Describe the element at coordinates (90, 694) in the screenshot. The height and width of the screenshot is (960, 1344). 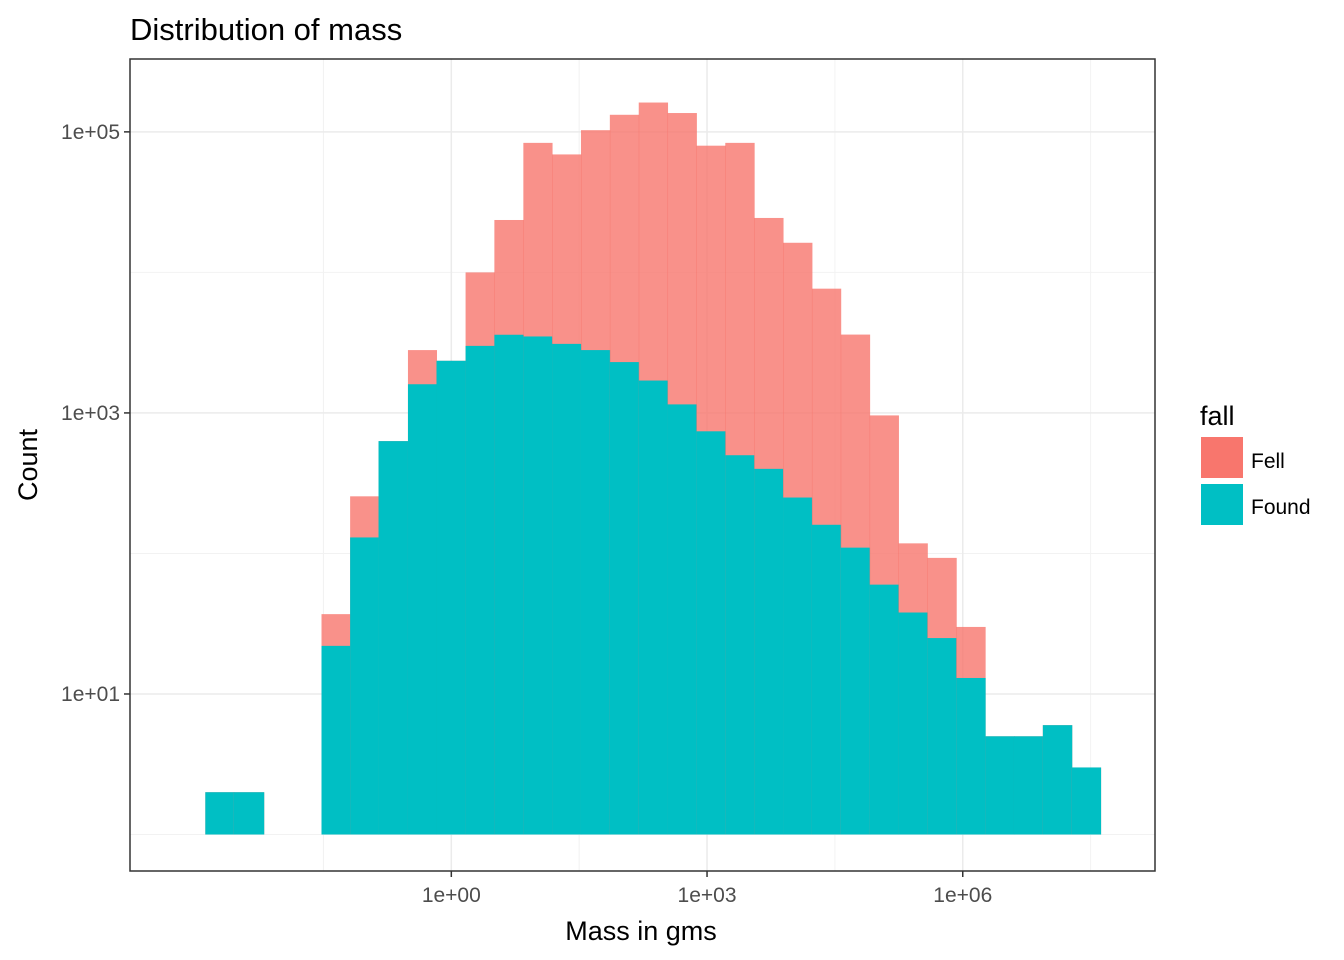
I see `y-tick-label: 1e+01` at that location.